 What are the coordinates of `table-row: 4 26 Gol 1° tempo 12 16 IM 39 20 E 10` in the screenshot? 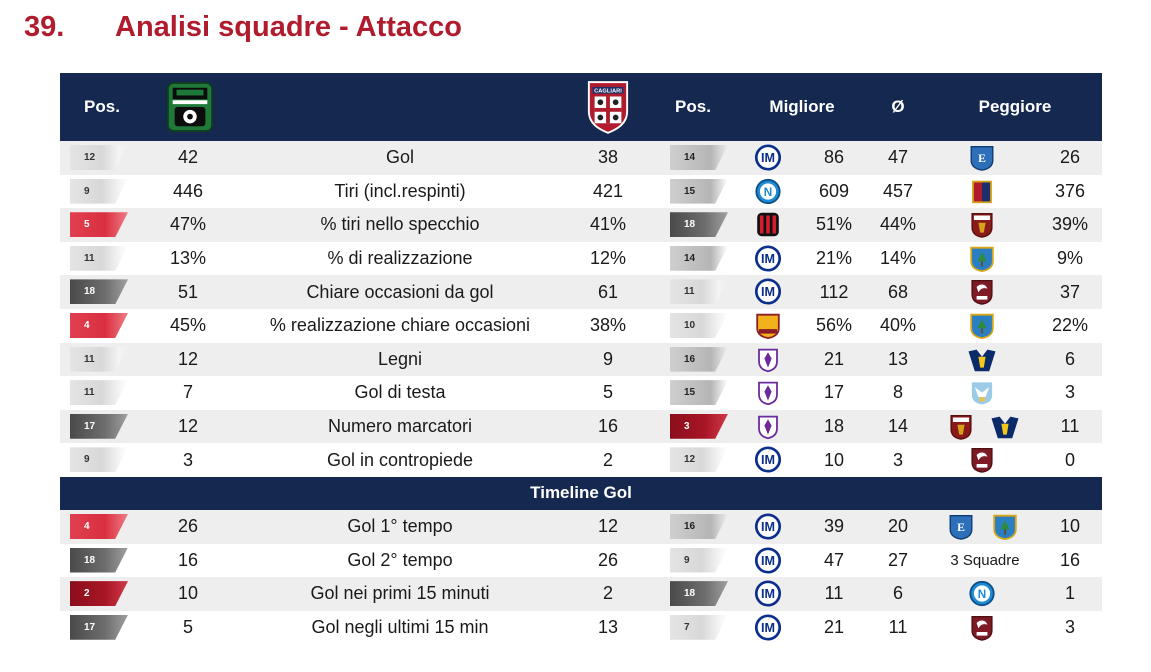 It's located at (581, 526).